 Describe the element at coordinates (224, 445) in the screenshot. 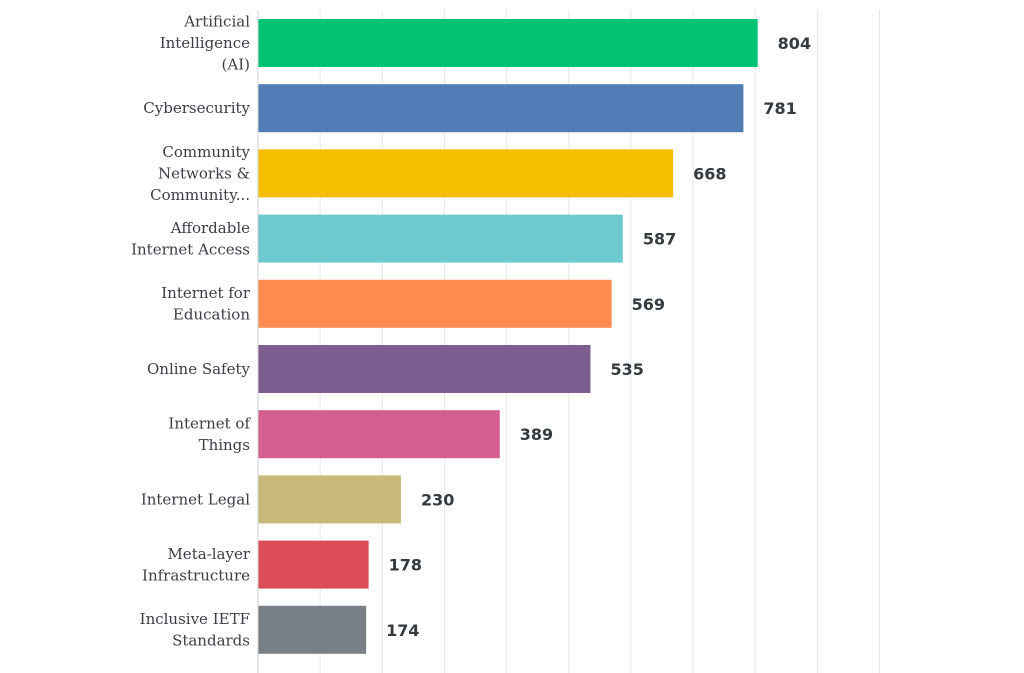

I see `category-label-line: Things` at that location.